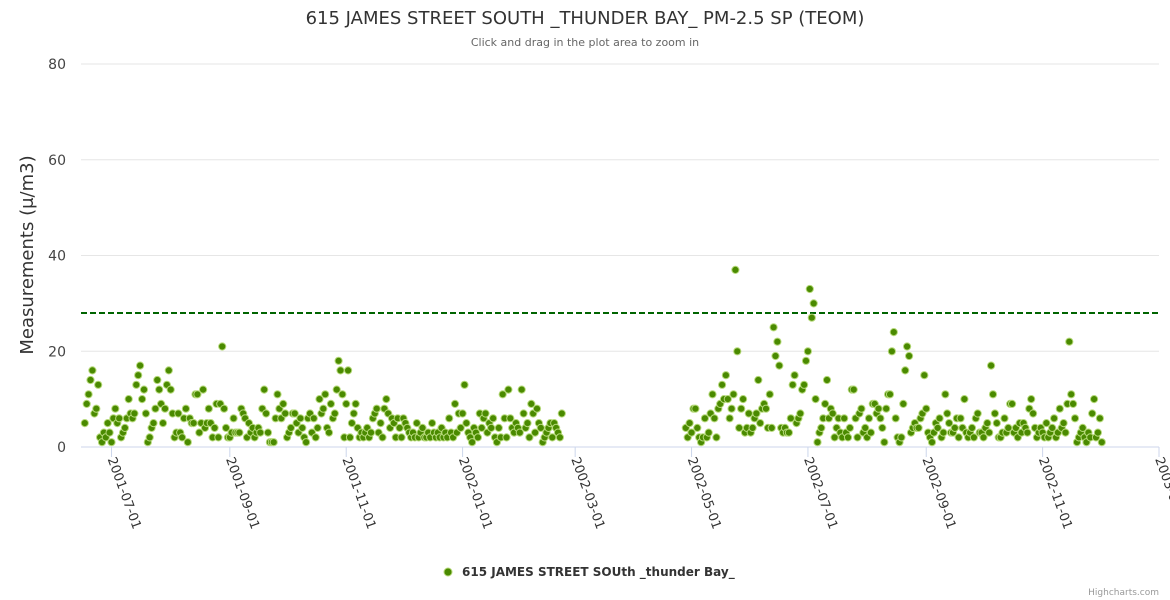 The height and width of the screenshot is (600, 1170). What do you see at coordinates (598, 572) in the screenshot?
I see `legend-item-label: 615 JAMES STREET SOUth _thunder Bay_` at bounding box center [598, 572].